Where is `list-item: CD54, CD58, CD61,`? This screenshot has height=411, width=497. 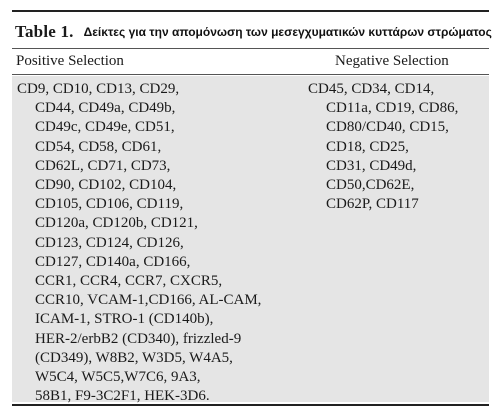
list-item: CD54, CD58, CD61, is located at coordinates (98, 146).